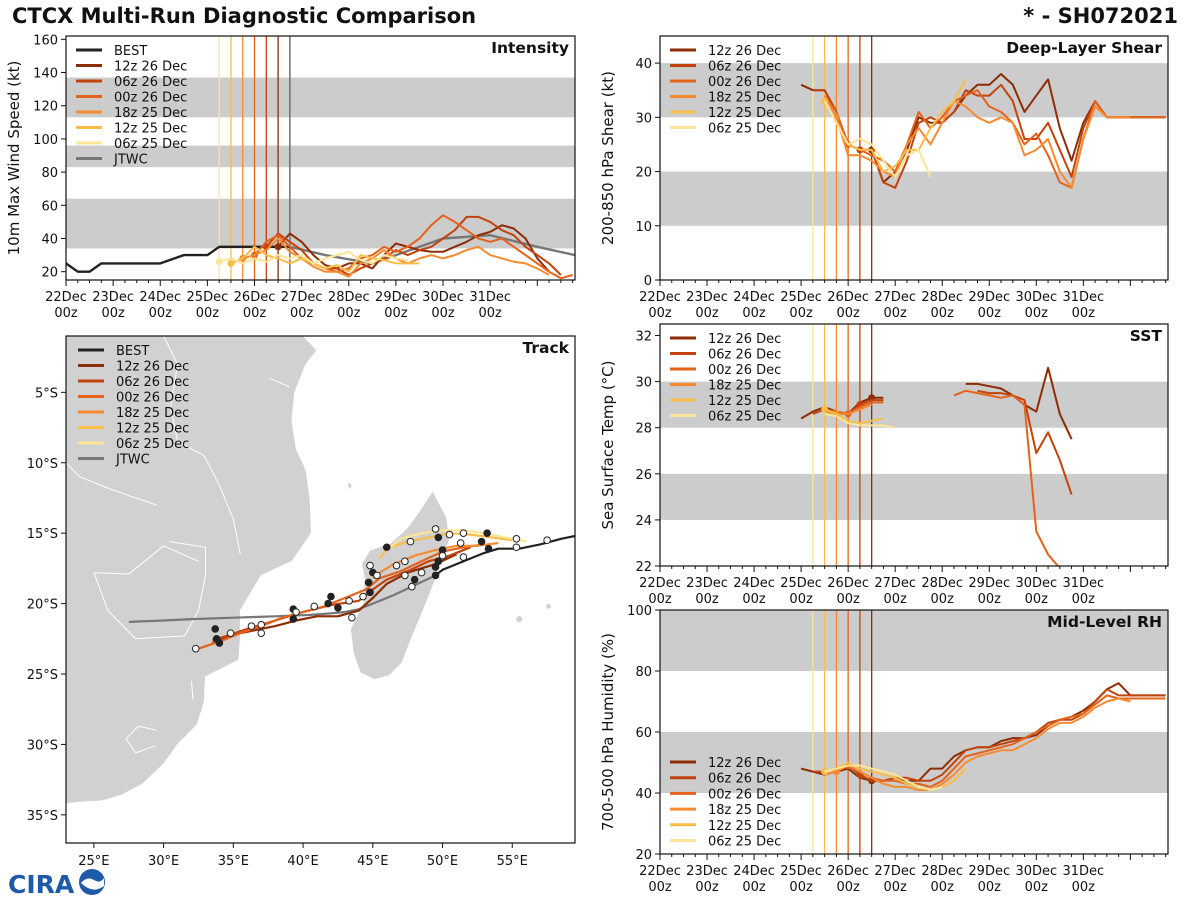  What do you see at coordinates (754, 599) in the screenshot?
I see `sst-xtick-sublabel-2: 00z` at bounding box center [754, 599].